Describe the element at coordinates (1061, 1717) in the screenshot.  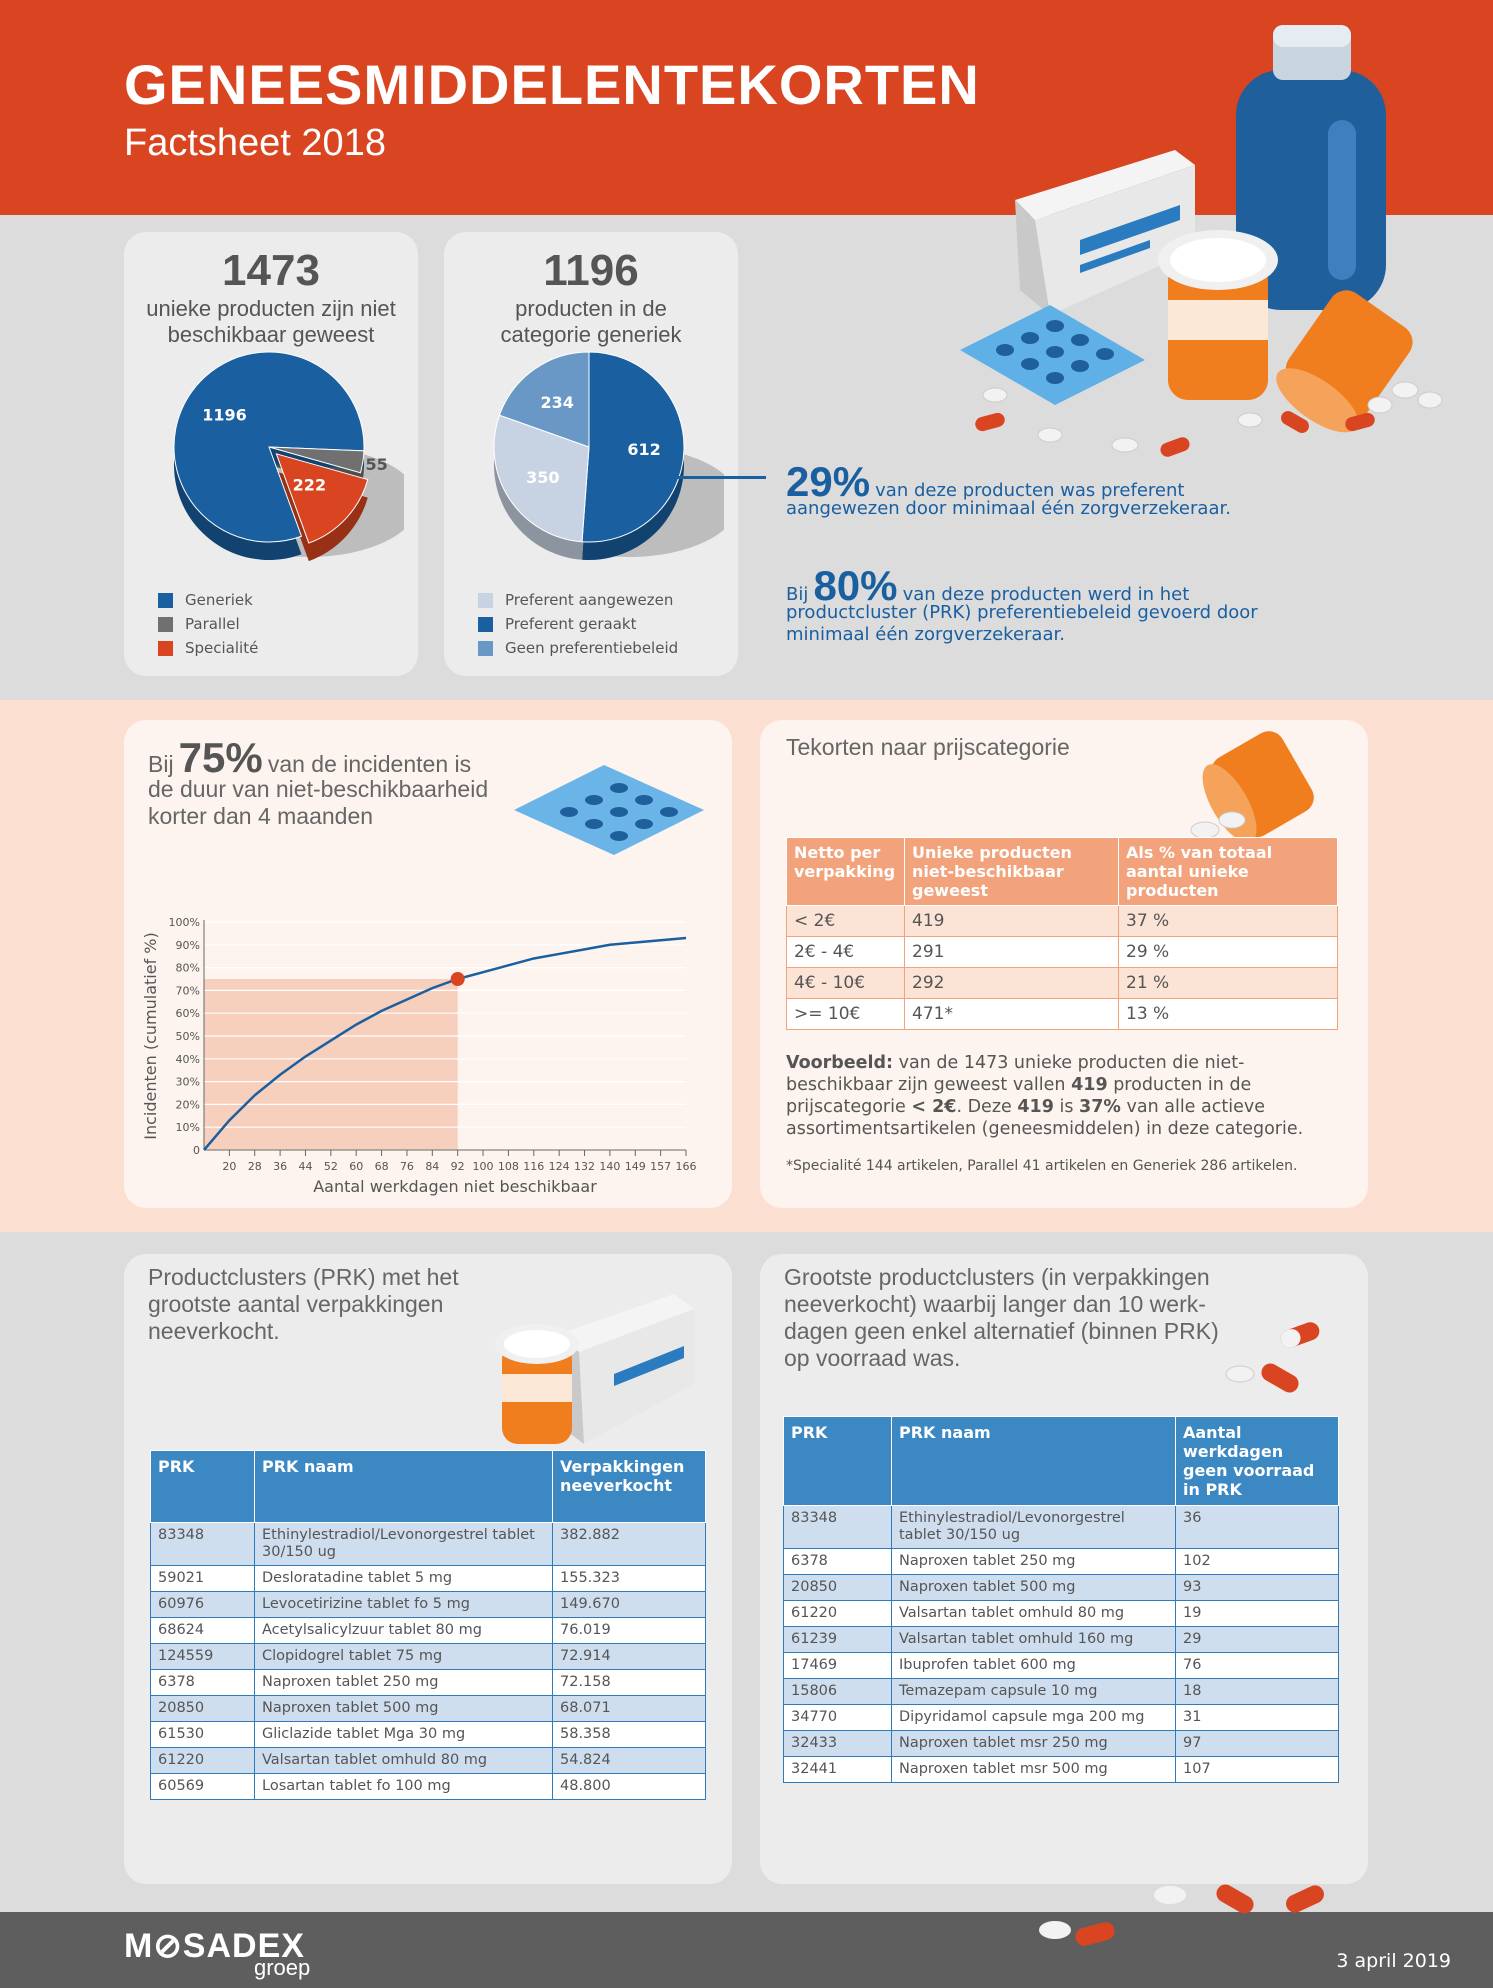
I see `table-row: 34770 Dipyridamol capsule mga 200 mg 31` at that location.